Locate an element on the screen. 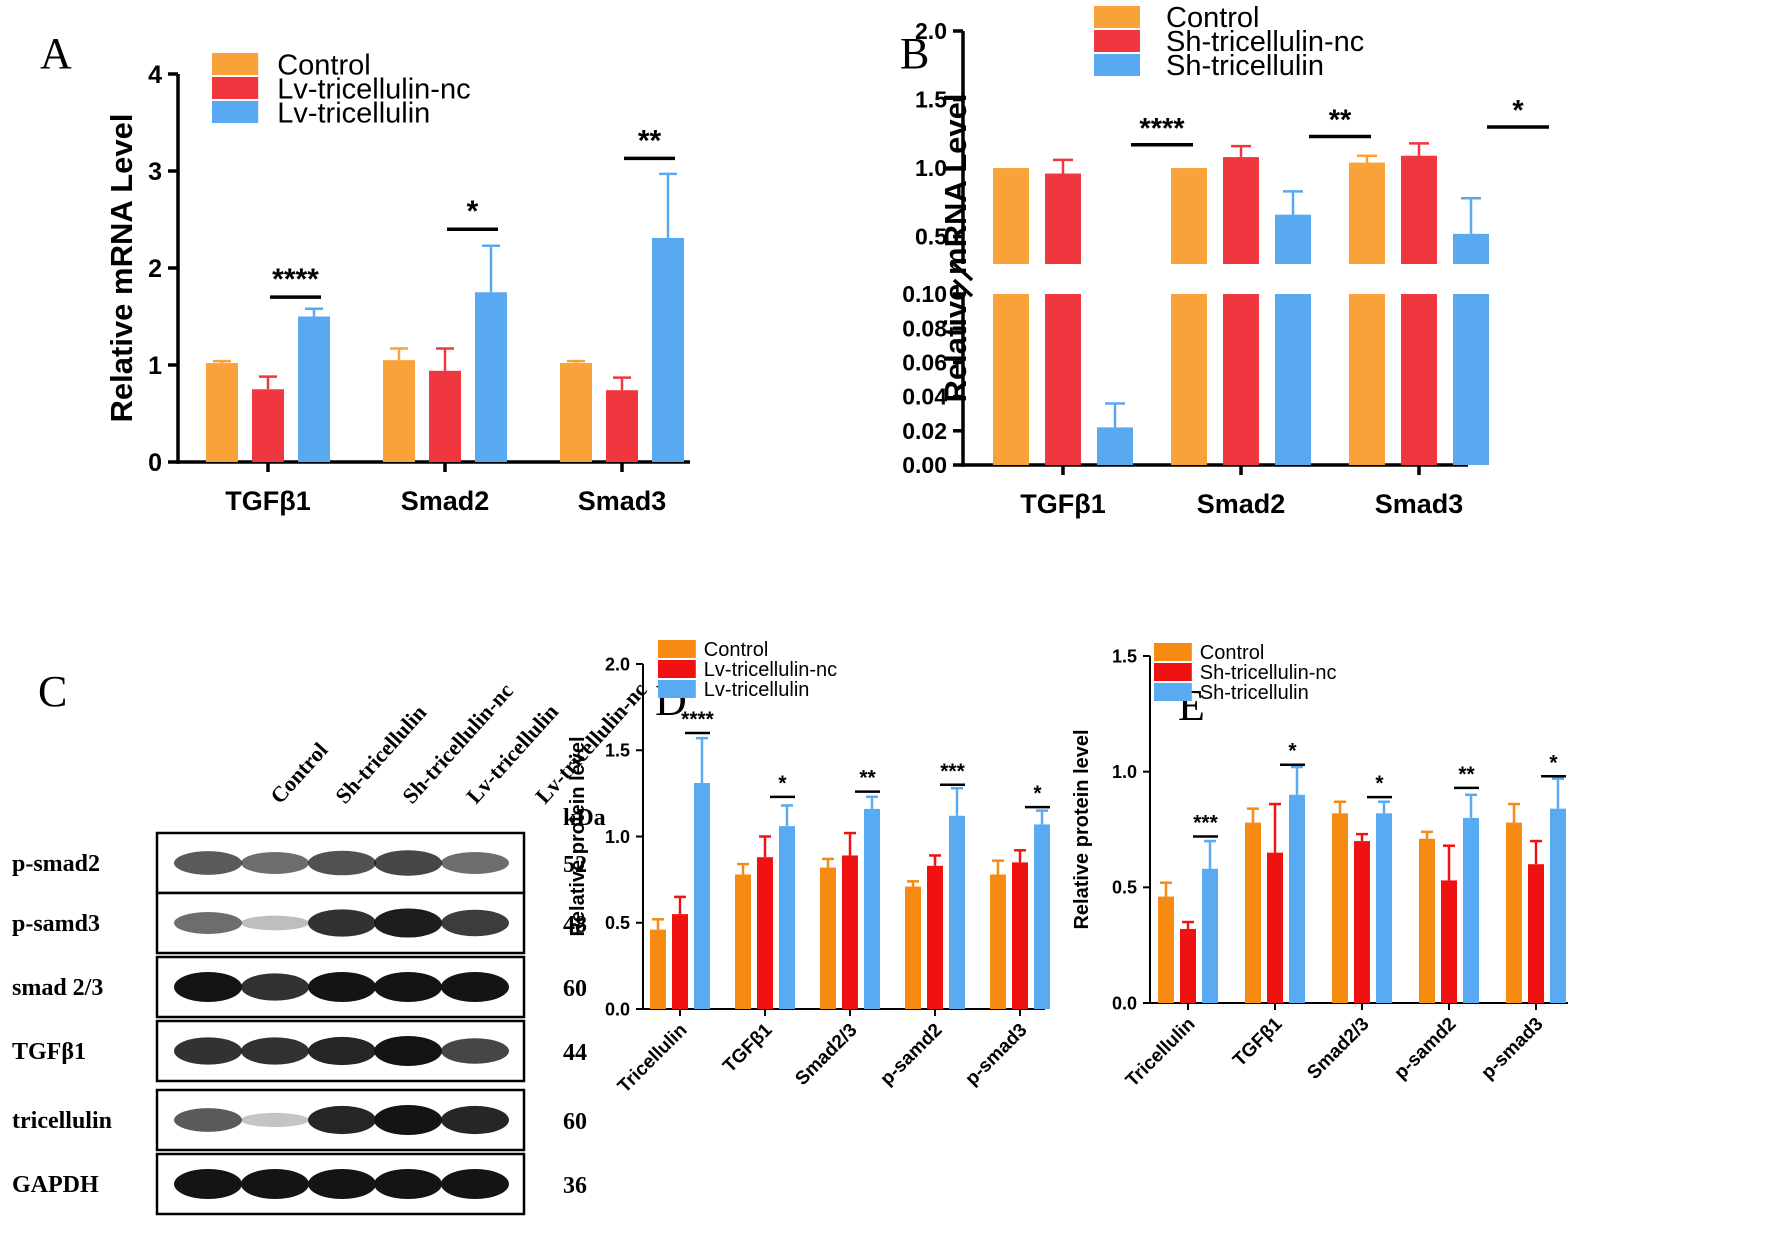 The width and height of the screenshot is (1772, 1247). panel-d-significance-label: *** is located at coordinates (952, 771).